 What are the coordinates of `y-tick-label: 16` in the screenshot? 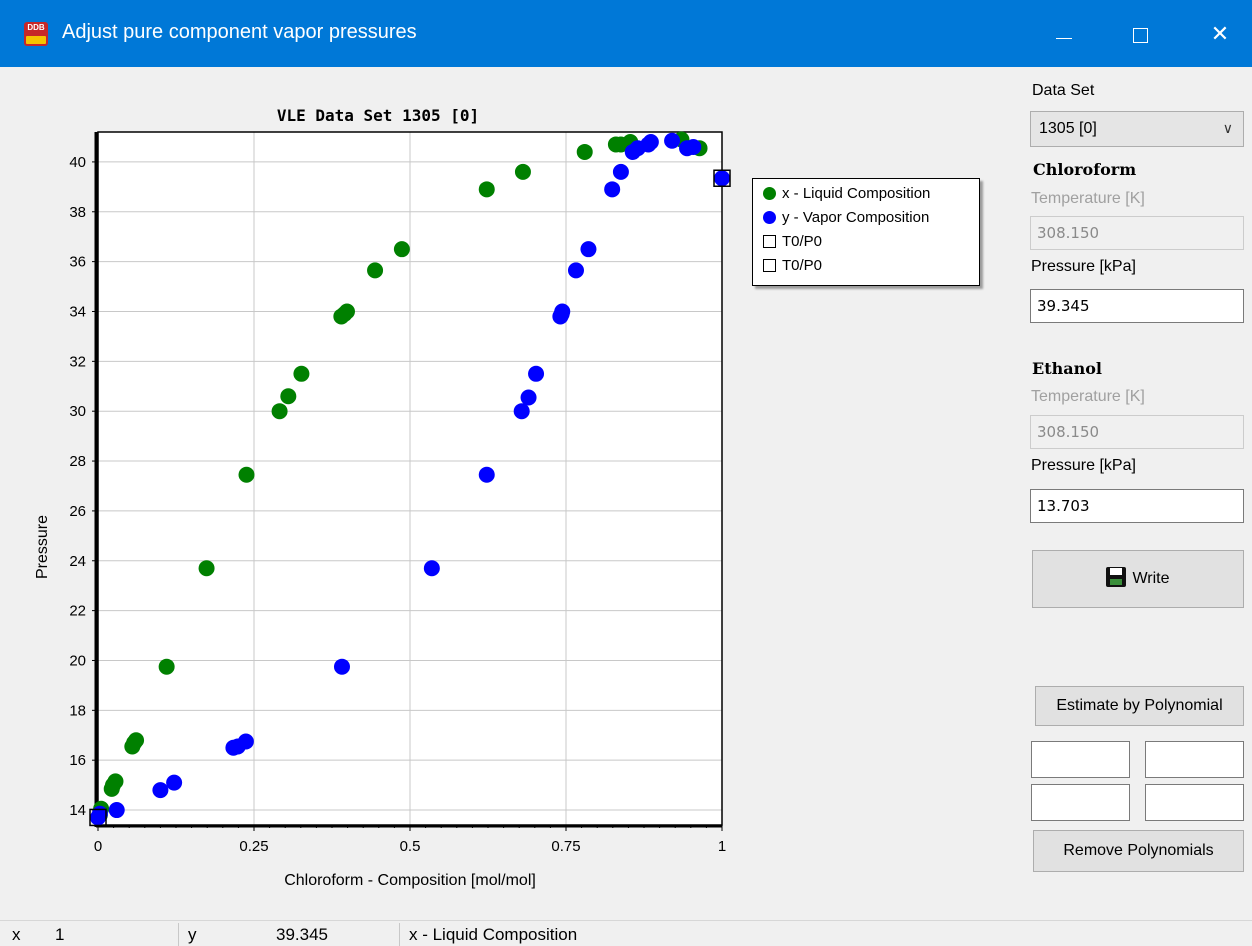 It's located at (77, 760).